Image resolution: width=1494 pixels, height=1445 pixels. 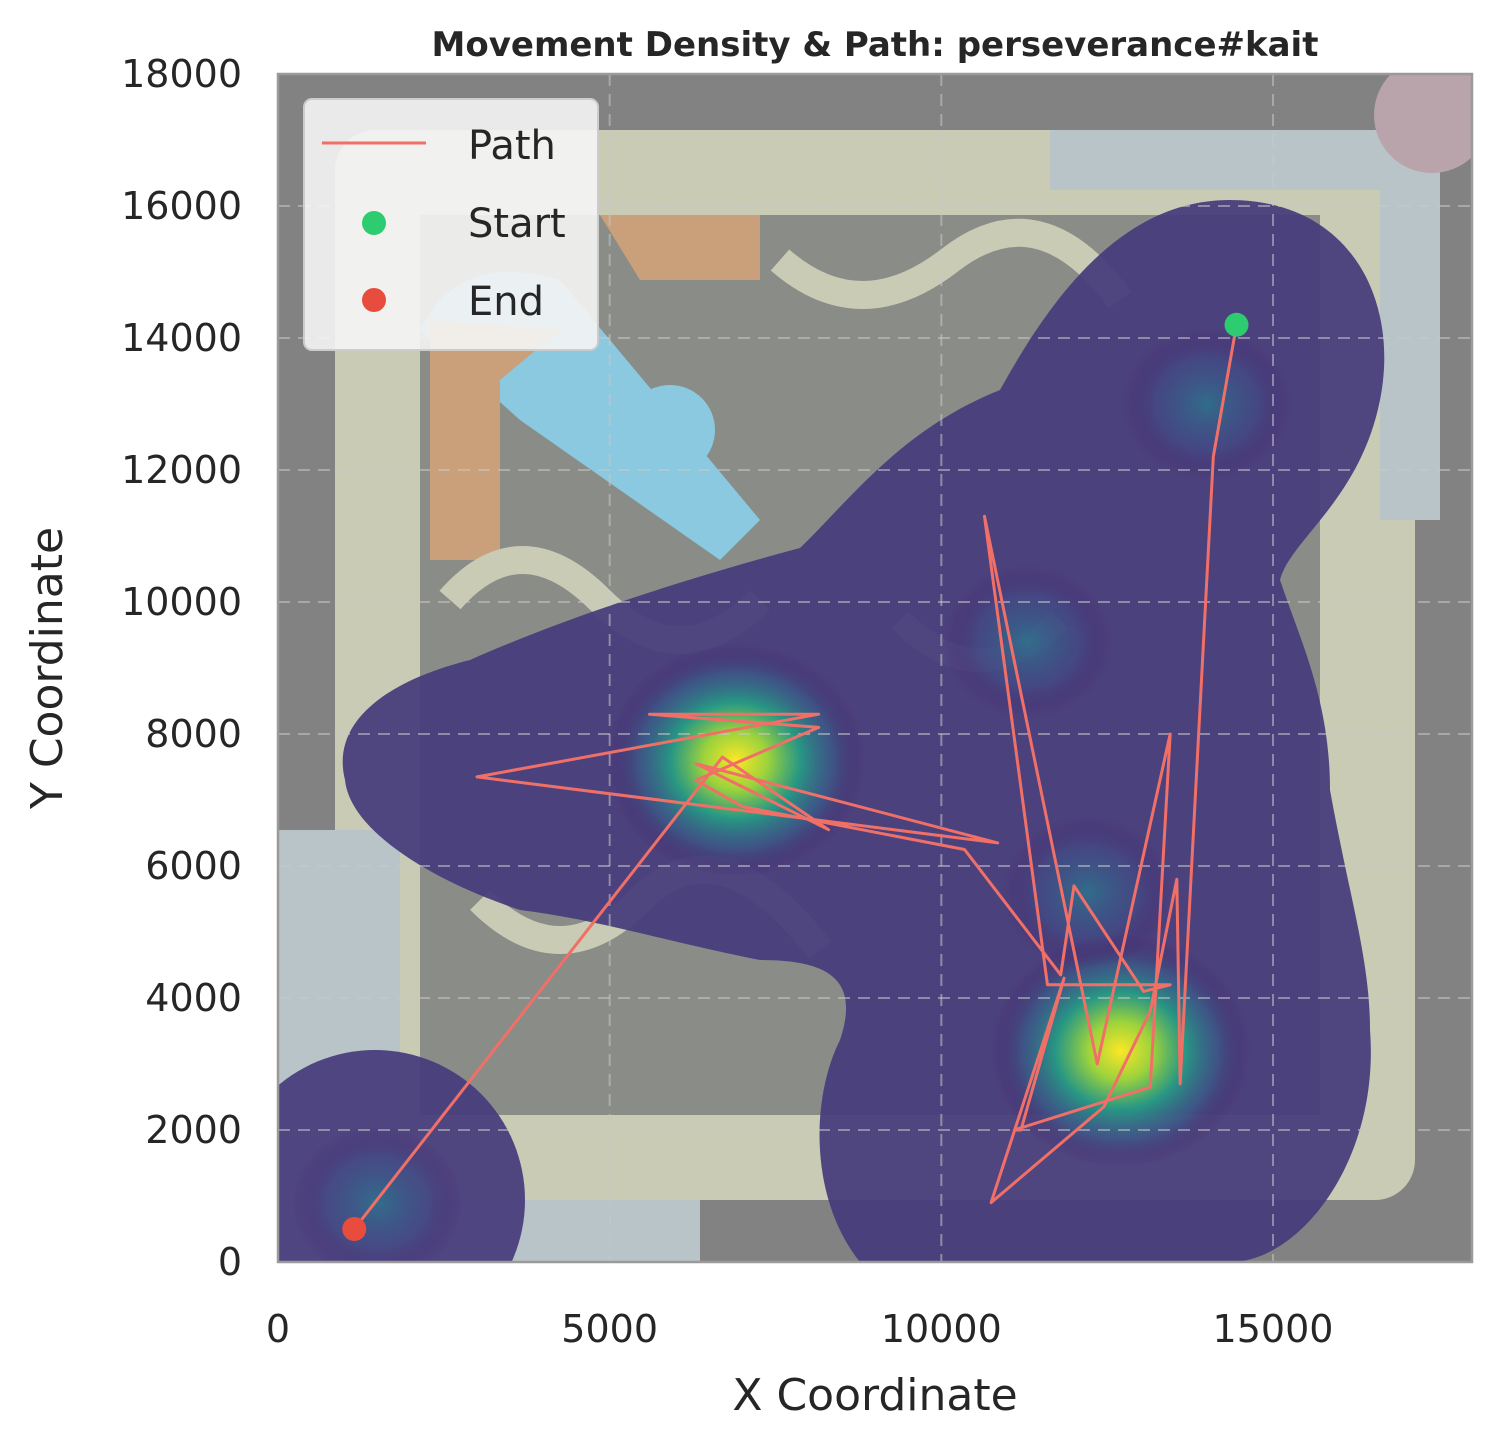 I want to click on x-tick-label-2: 10000, so click(x=941, y=1329).